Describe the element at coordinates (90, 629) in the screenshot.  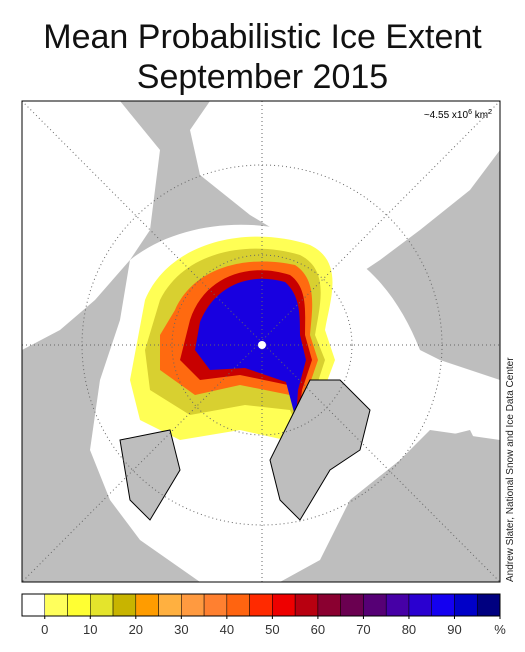
I see `colorbar-tick-label: 10` at that location.